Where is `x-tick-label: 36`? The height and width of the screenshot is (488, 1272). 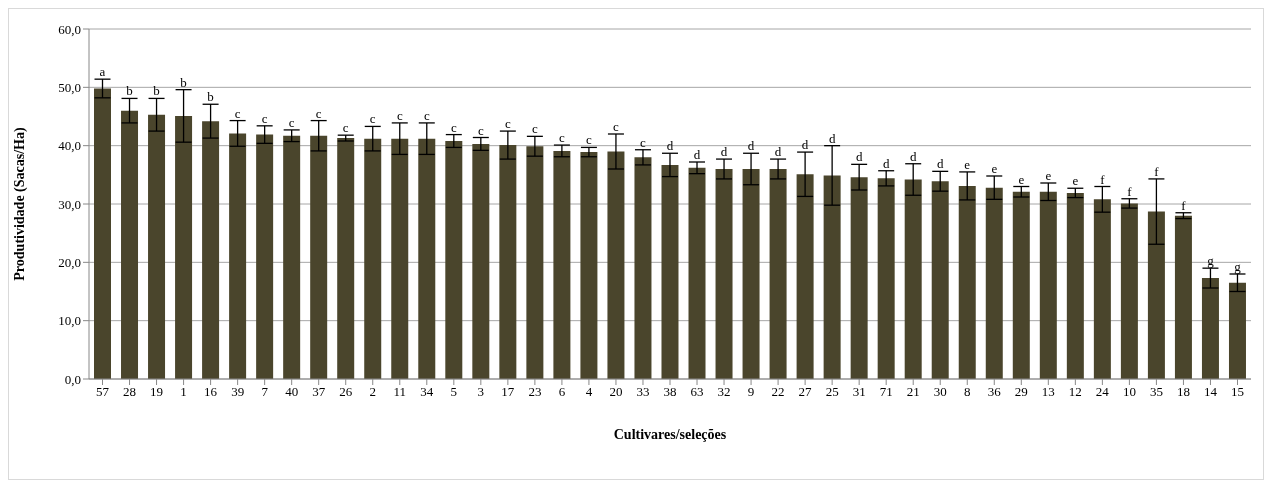
x-tick-label: 36 is located at coordinates (994, 392).